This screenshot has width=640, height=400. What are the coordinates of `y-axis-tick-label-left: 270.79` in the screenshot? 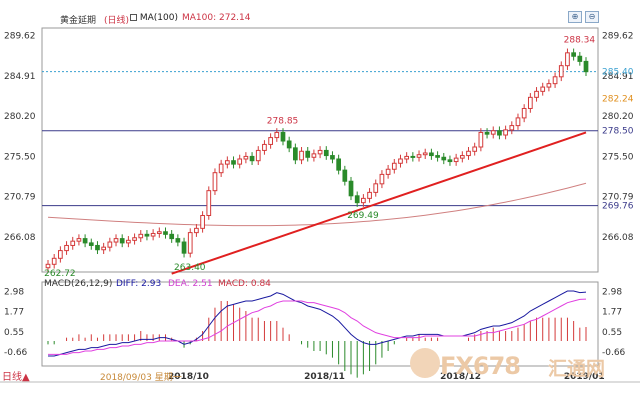 It's located at (20, 198).